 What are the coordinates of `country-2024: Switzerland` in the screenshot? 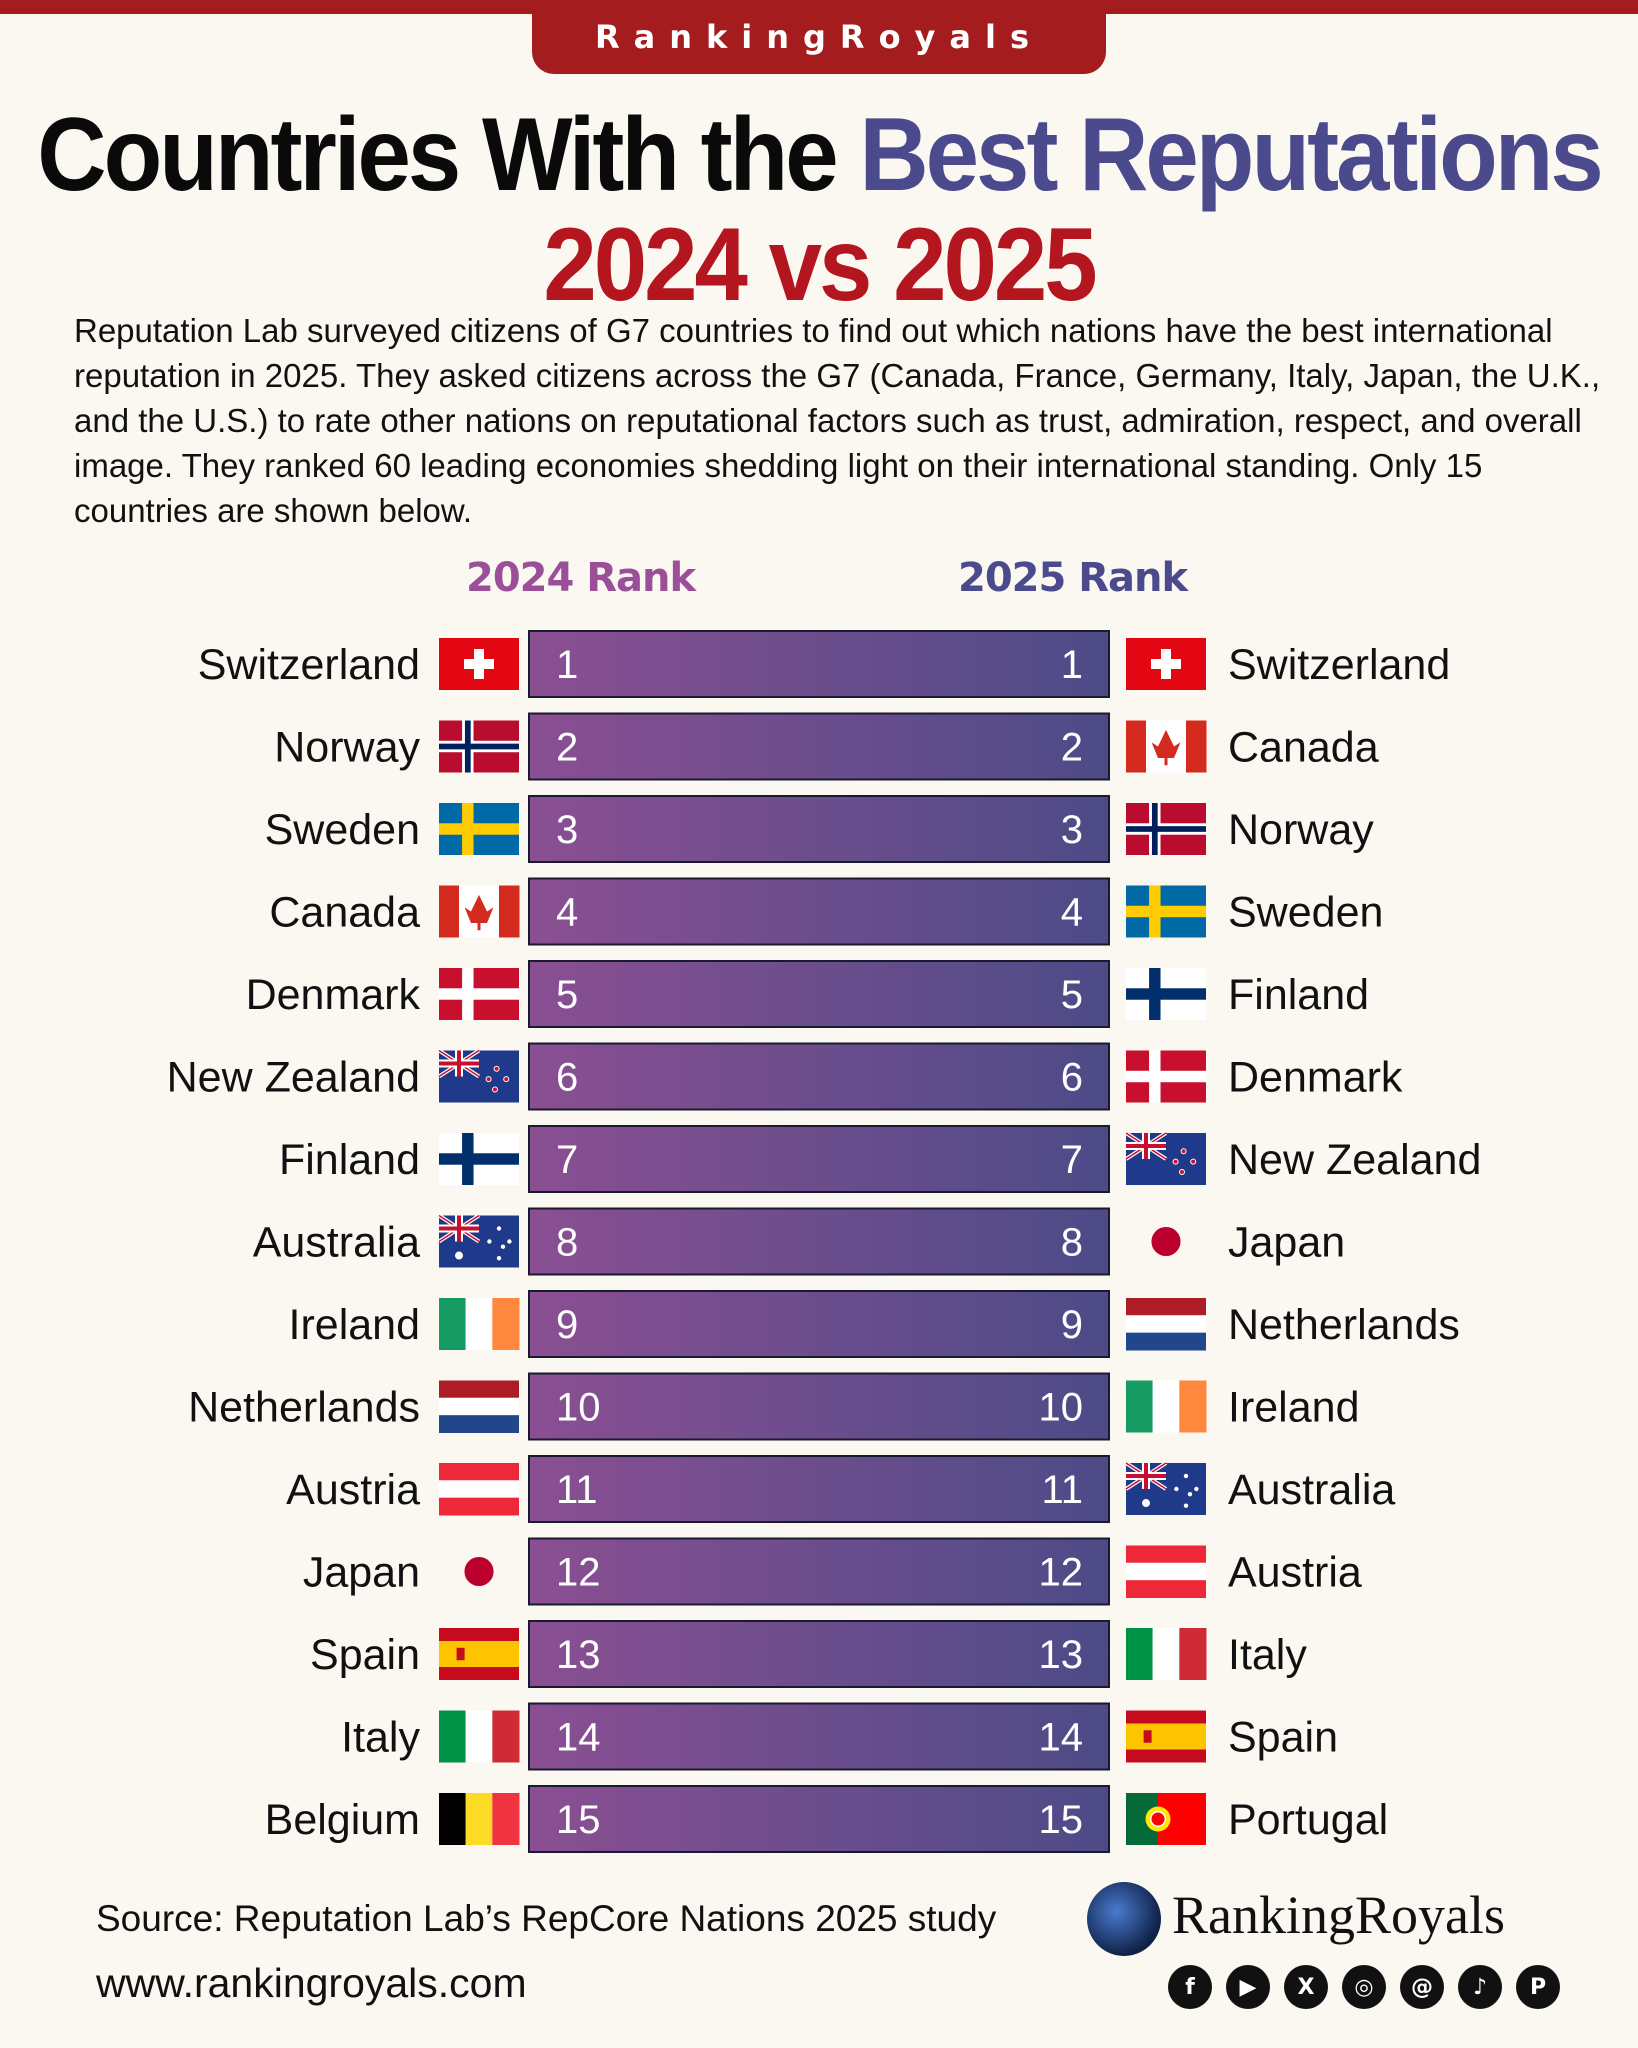 It's located at (309, 665).